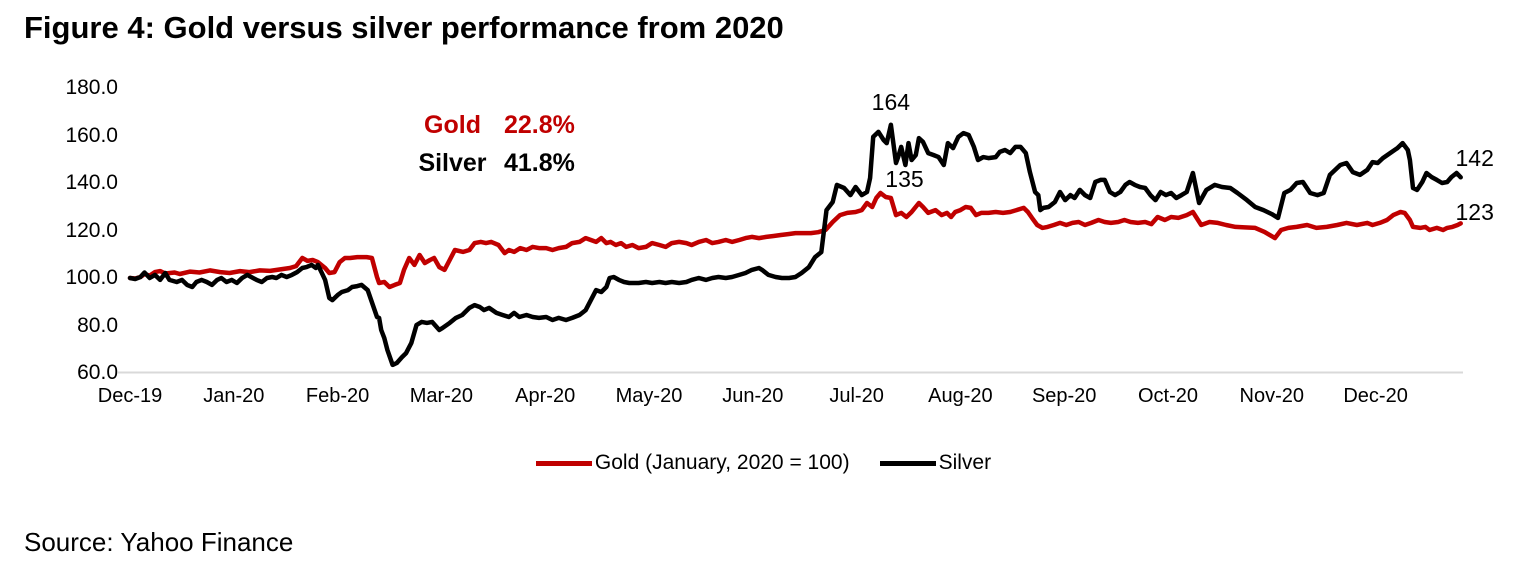 This screenshot has height=579, width=1527. I want to click on x-tick-label: May-20, so click(649, 396).